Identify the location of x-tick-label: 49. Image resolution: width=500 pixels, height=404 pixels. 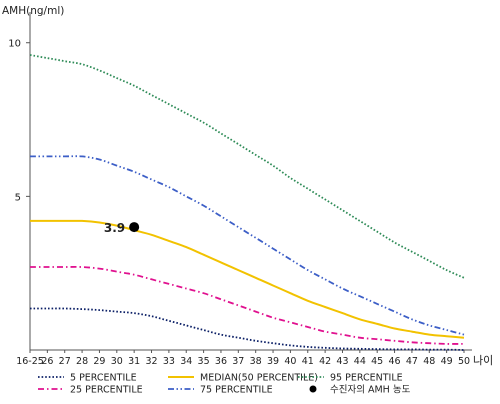
(447, 361).